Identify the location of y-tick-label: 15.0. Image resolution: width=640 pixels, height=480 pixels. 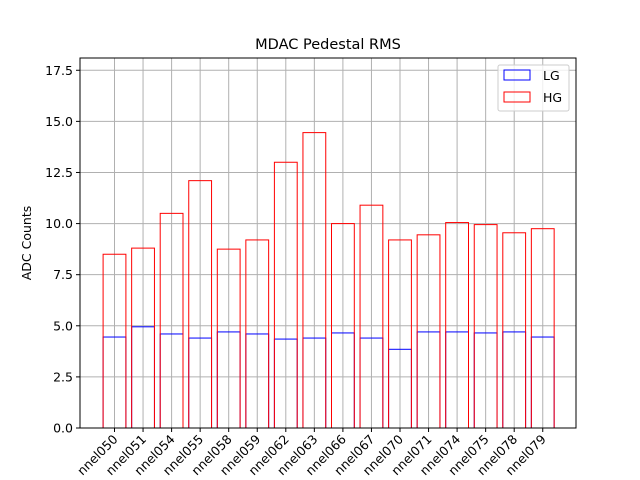
(59, 121).